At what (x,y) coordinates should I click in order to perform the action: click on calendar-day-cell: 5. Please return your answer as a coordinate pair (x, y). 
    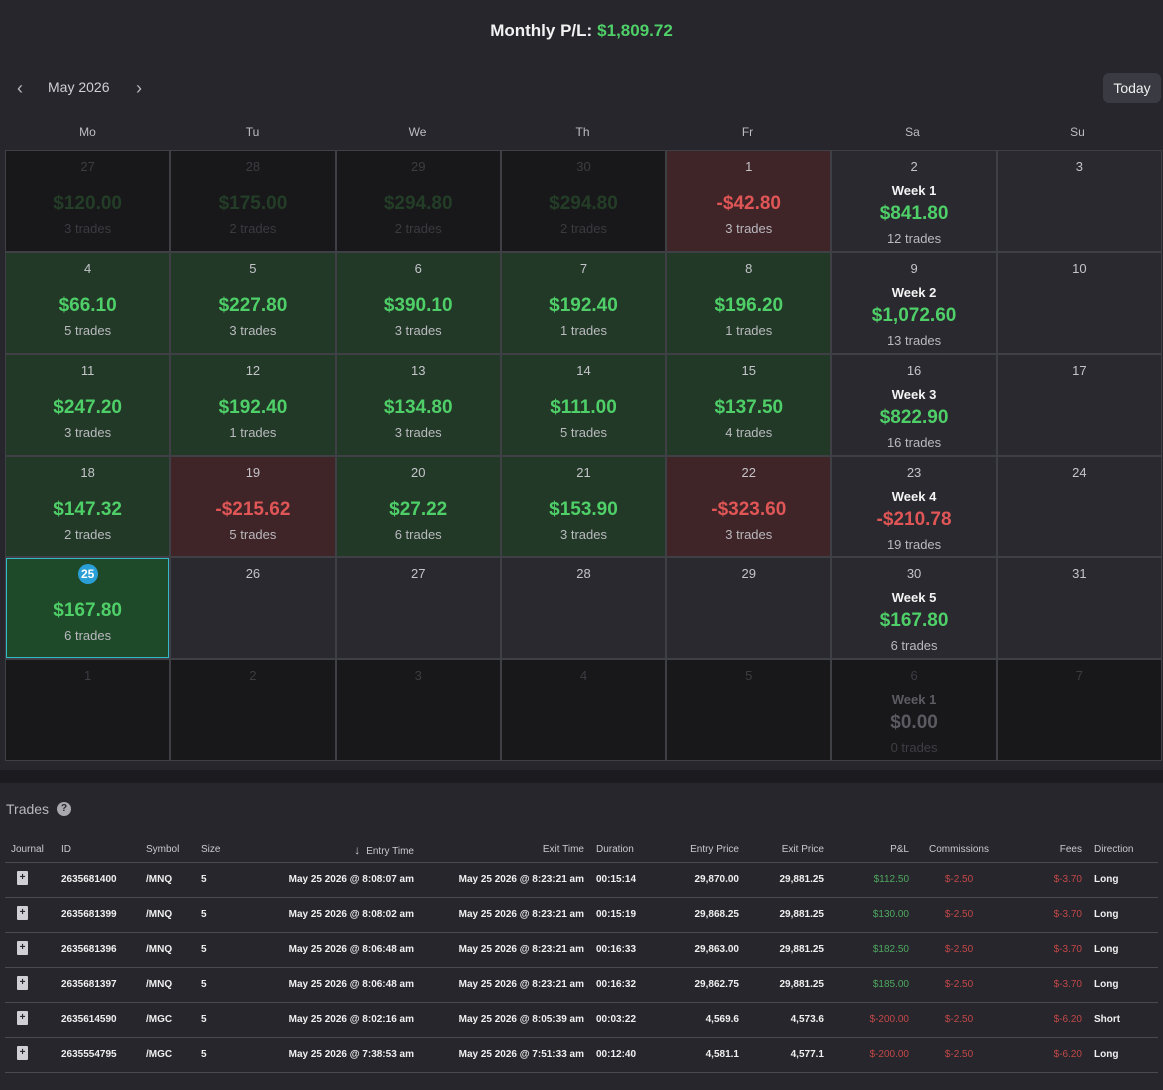
    Looking at the image, I should click on (749, 710).